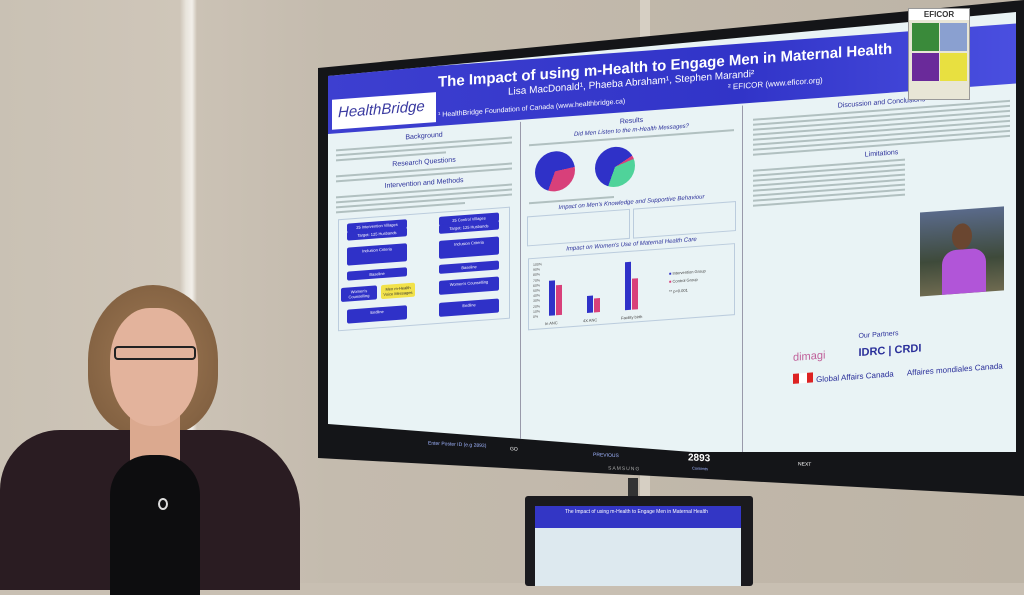  I want to click on glasses, so click(155, 353).